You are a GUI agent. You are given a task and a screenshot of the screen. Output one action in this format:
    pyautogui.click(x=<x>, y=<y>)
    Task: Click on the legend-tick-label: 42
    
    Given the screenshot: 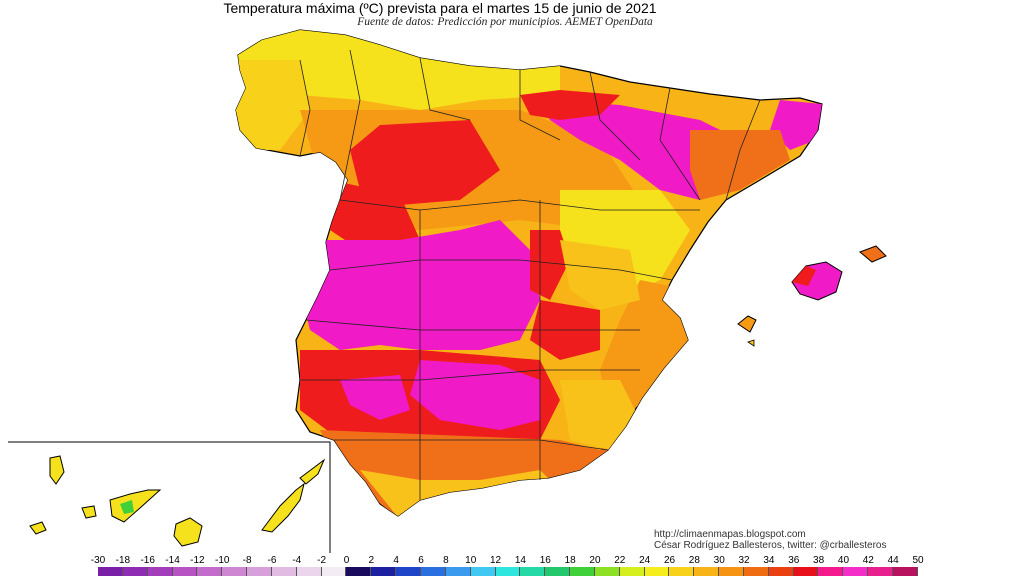 What is the action you would take?
    pyautogui.click(x=868, y=560)
    